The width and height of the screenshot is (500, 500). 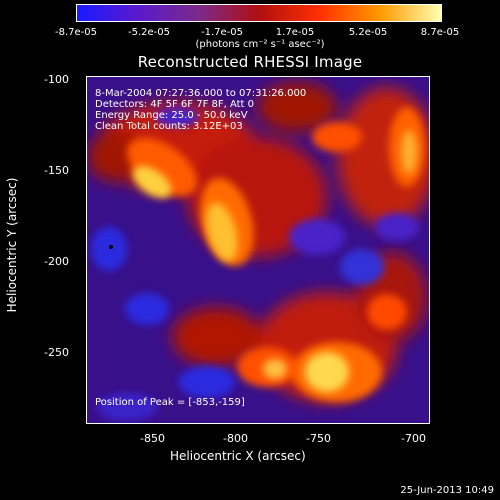 What do you see at coordinates (56, 170) in the screenshot?
I see `y-tick-label: -150` at bounding box center [56, 170].